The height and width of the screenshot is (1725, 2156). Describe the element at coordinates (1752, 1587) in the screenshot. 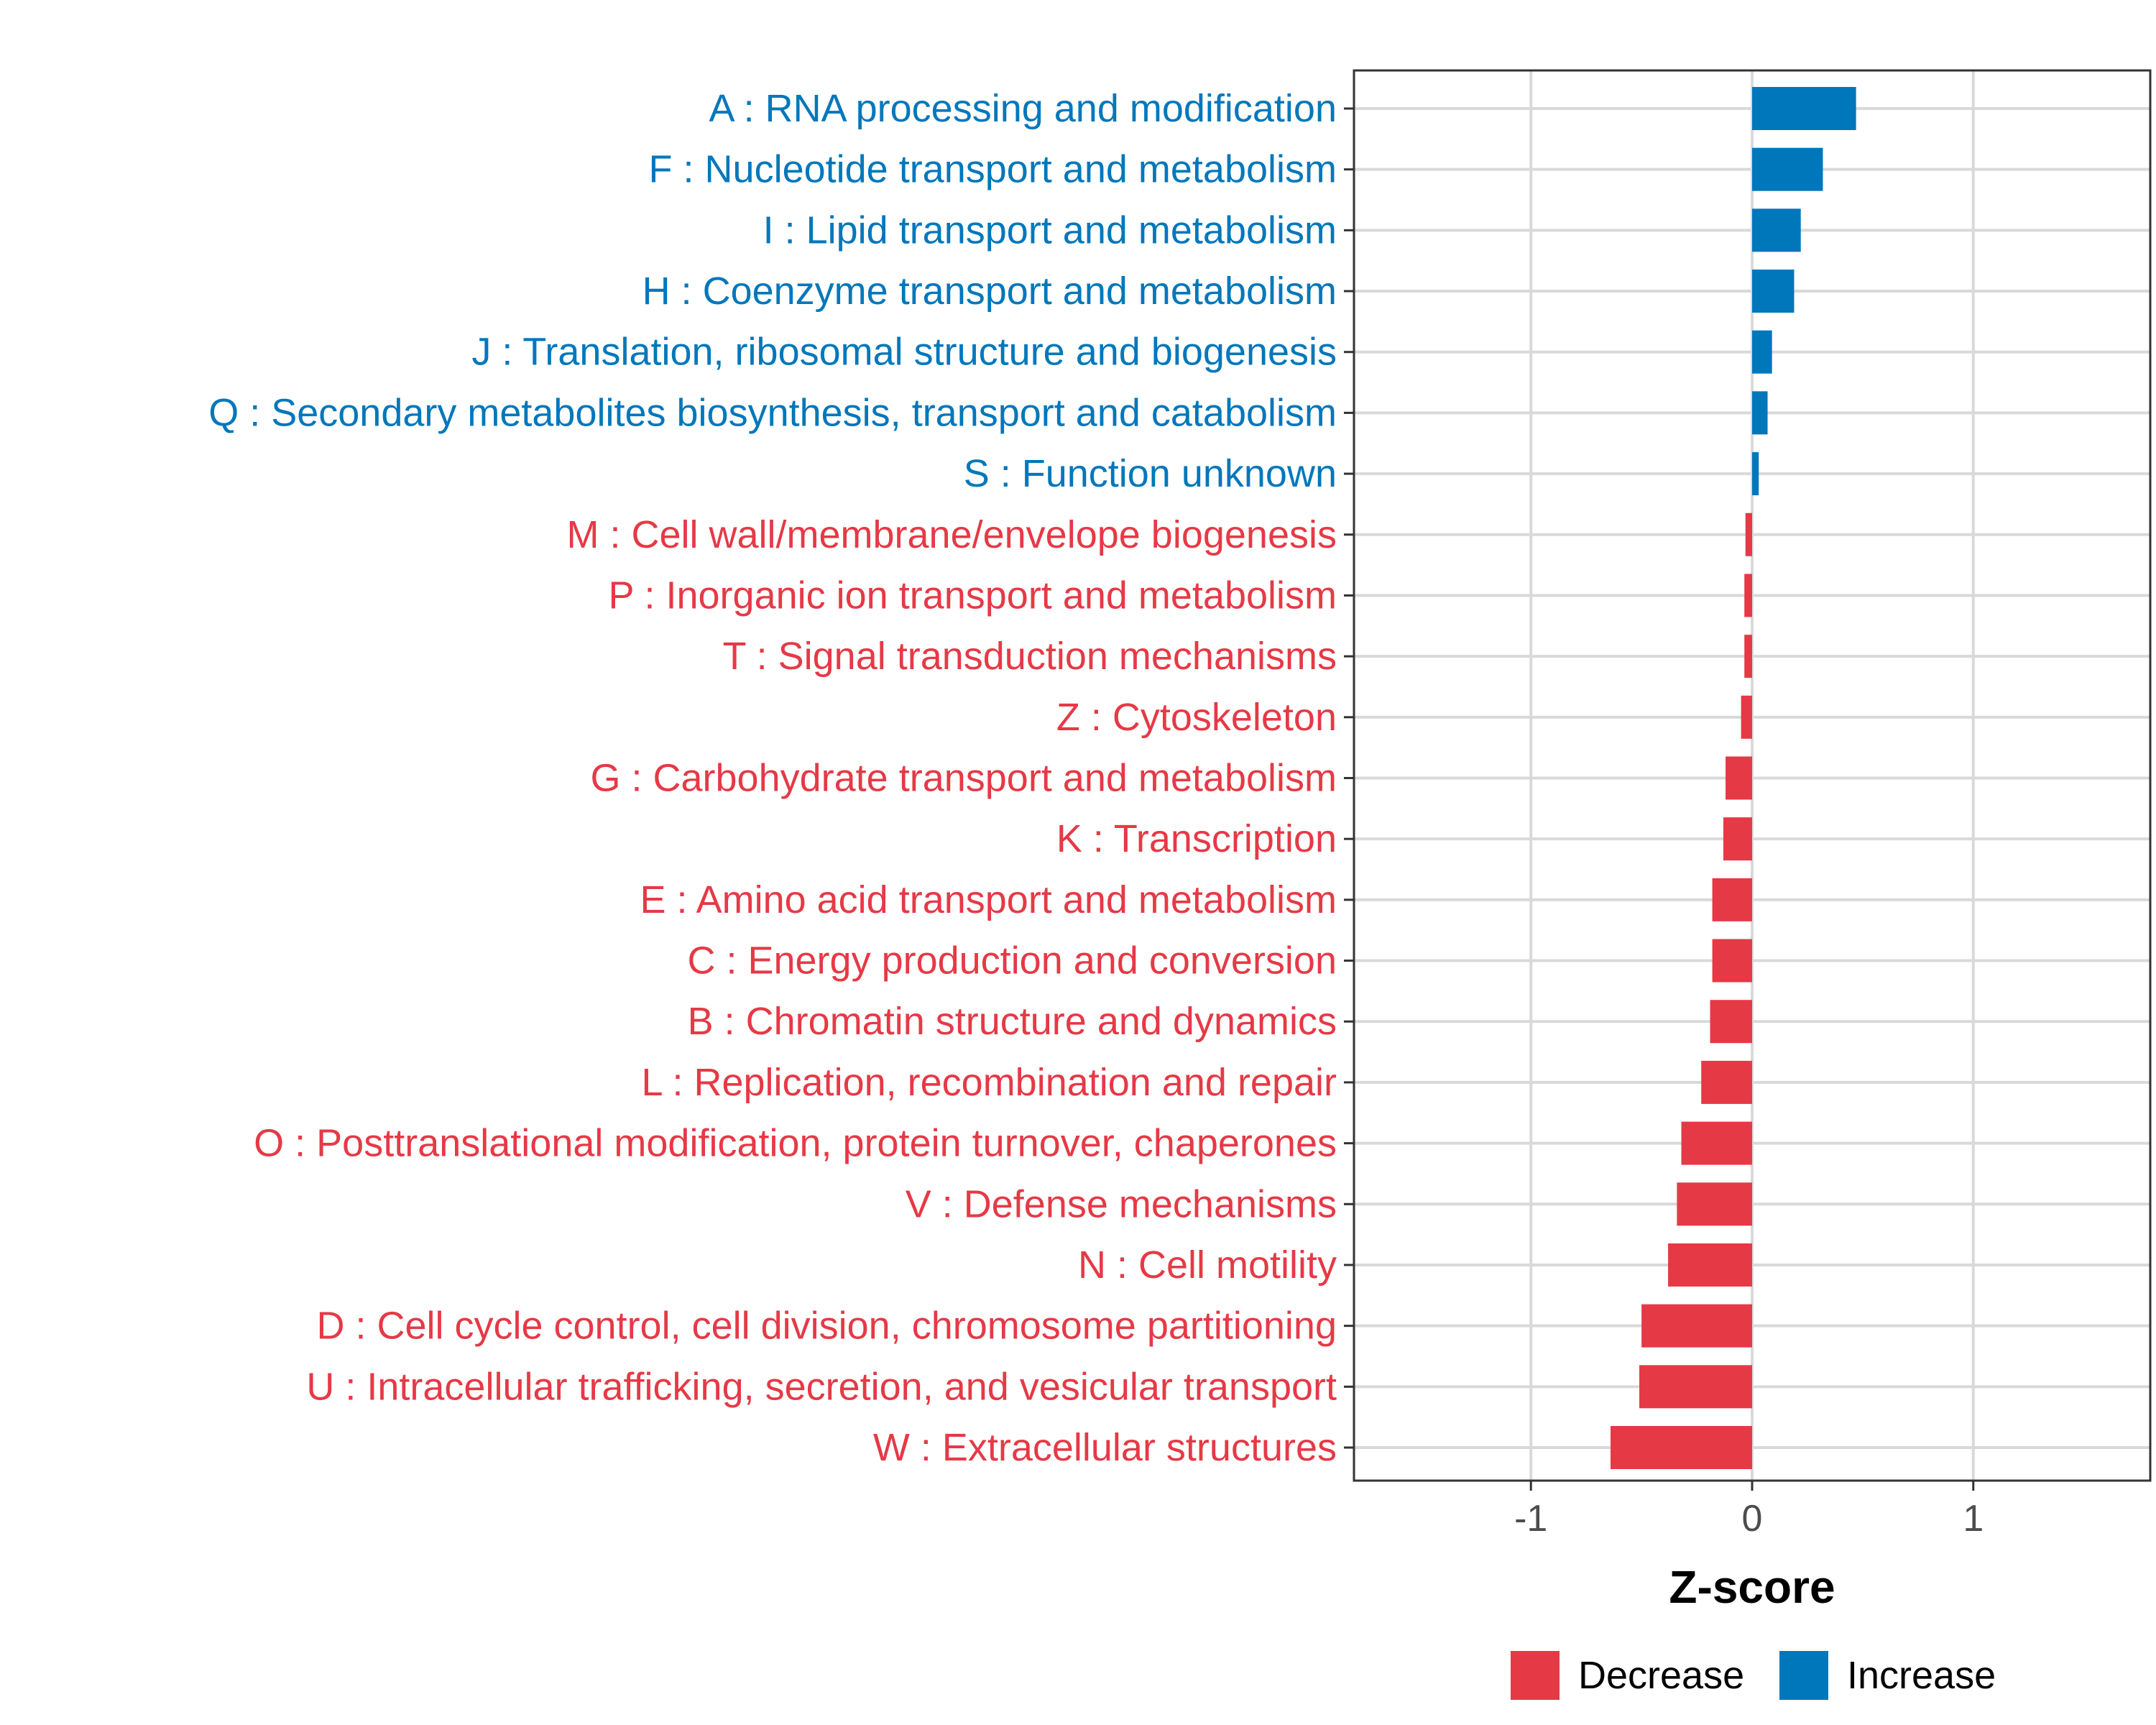

I see `x-axis-title: Z-score` at that location.